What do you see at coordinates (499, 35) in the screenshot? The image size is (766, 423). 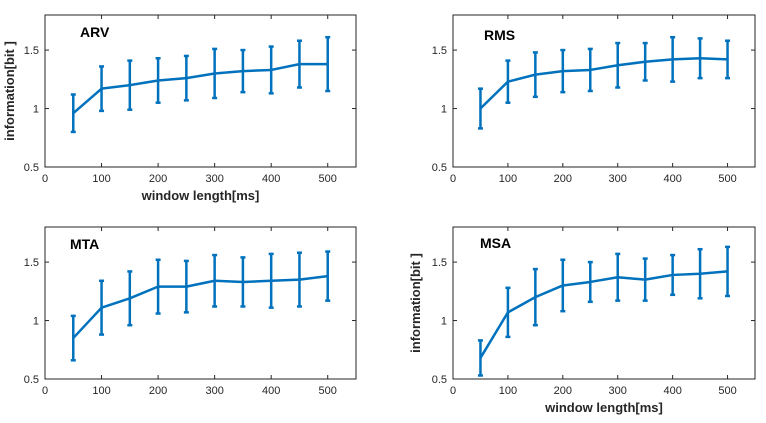 I see `subplot-title: RMS` at bounding box center [499, 35].